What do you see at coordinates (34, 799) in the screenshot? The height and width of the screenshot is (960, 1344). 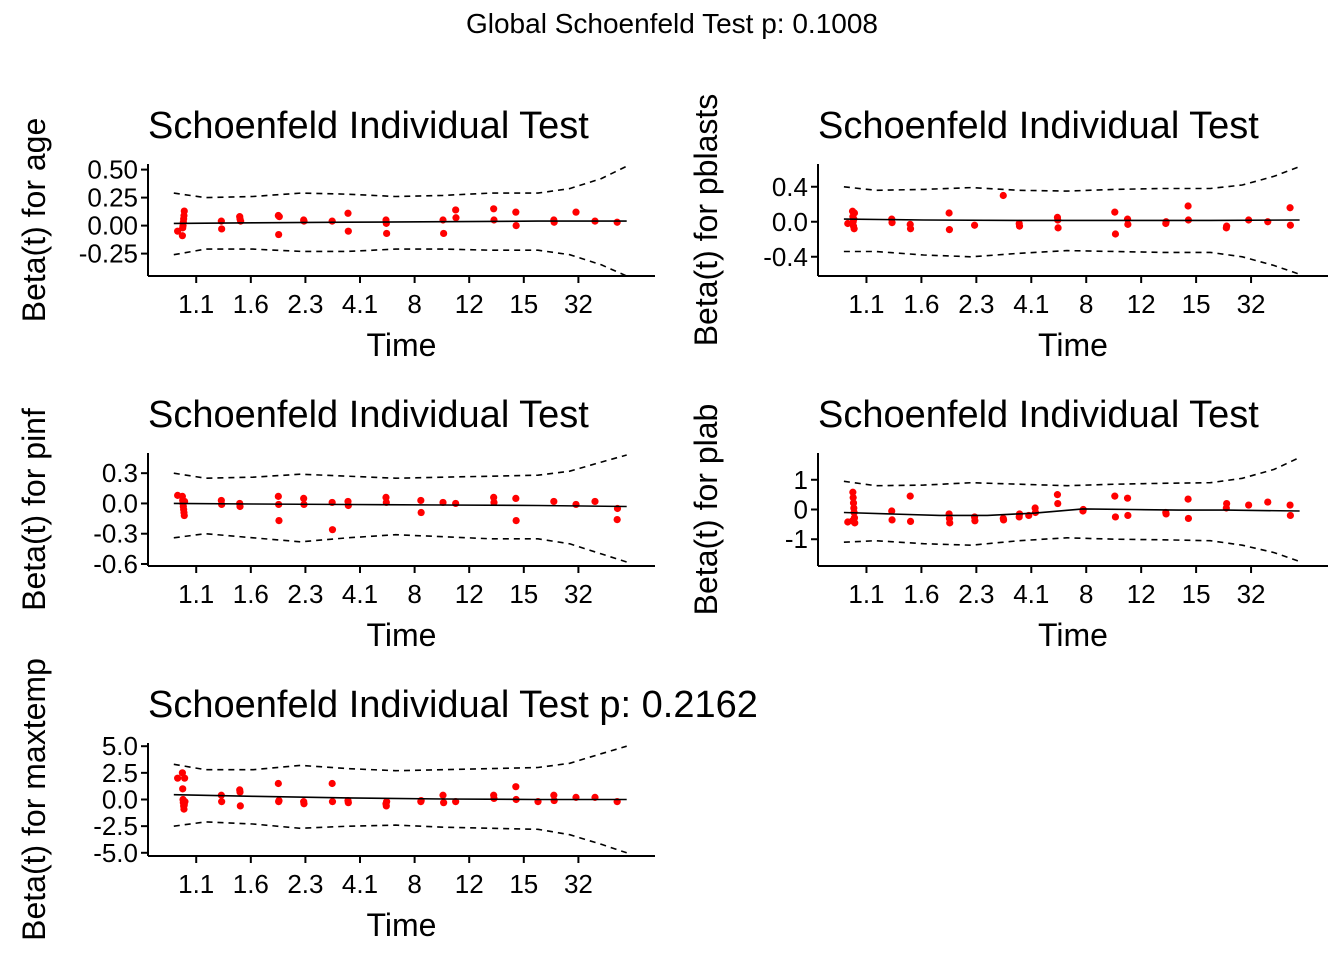 I see `y-axis-label: Beta(t) for maxtemp` at bounding box center [34, 799].